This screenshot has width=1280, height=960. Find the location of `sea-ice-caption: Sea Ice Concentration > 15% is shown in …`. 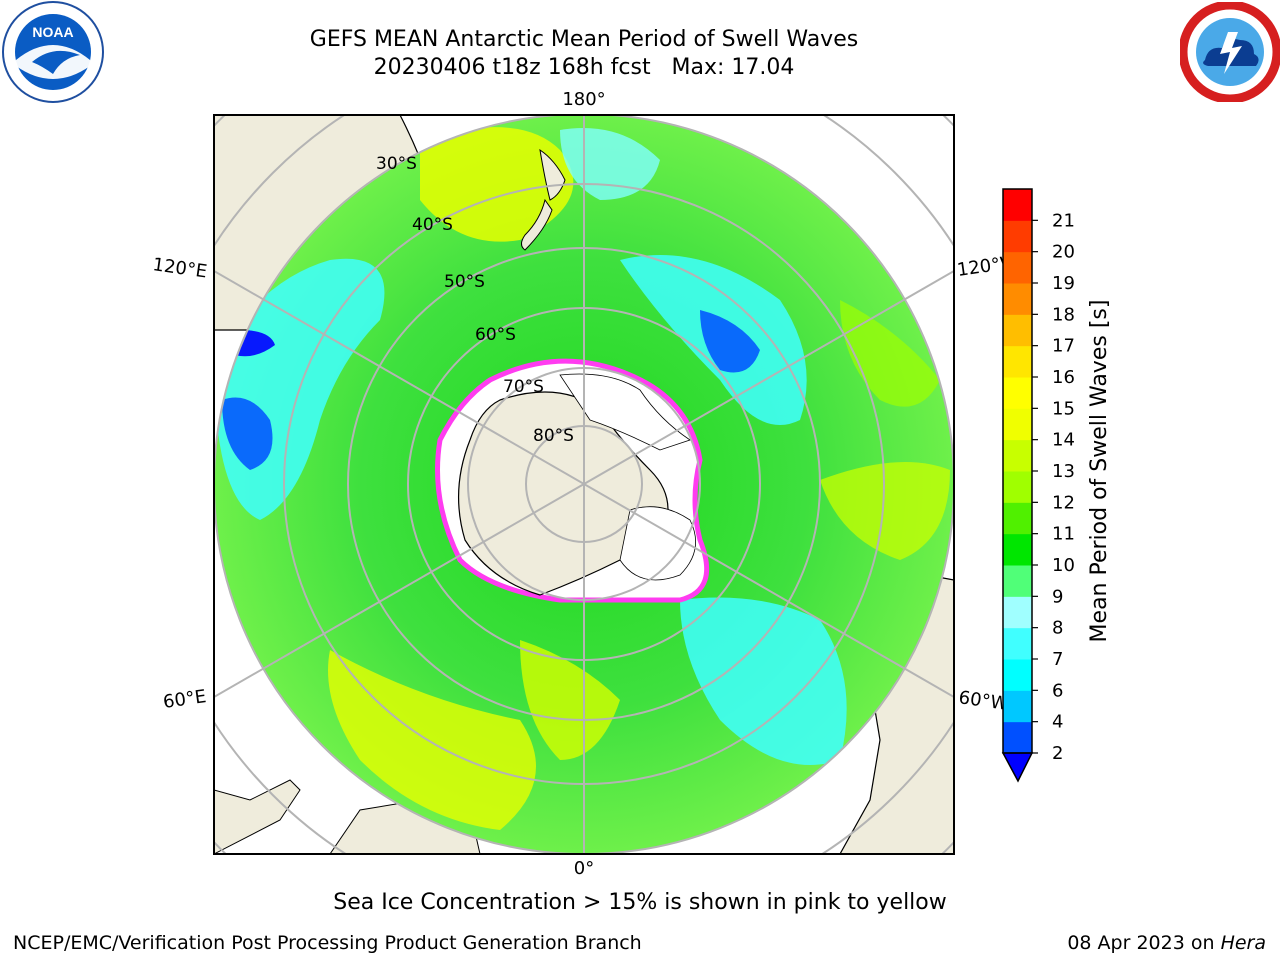

sea-ice-caption: Sea Ice Concentration > 15% is shown in … is located at coordinates (640, 902).